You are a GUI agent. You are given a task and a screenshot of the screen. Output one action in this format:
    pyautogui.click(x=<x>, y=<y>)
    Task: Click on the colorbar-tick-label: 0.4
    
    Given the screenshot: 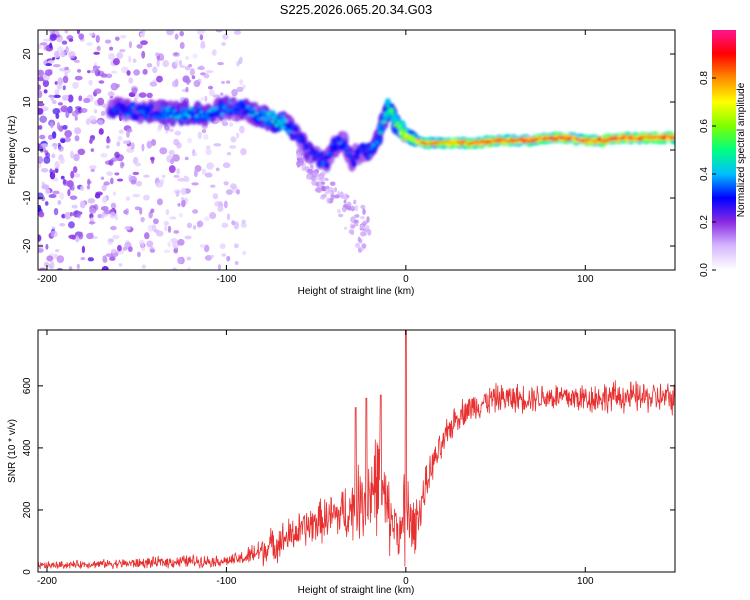 What is the action you would take?
    pyautogui.click(x=704, y=174)
    